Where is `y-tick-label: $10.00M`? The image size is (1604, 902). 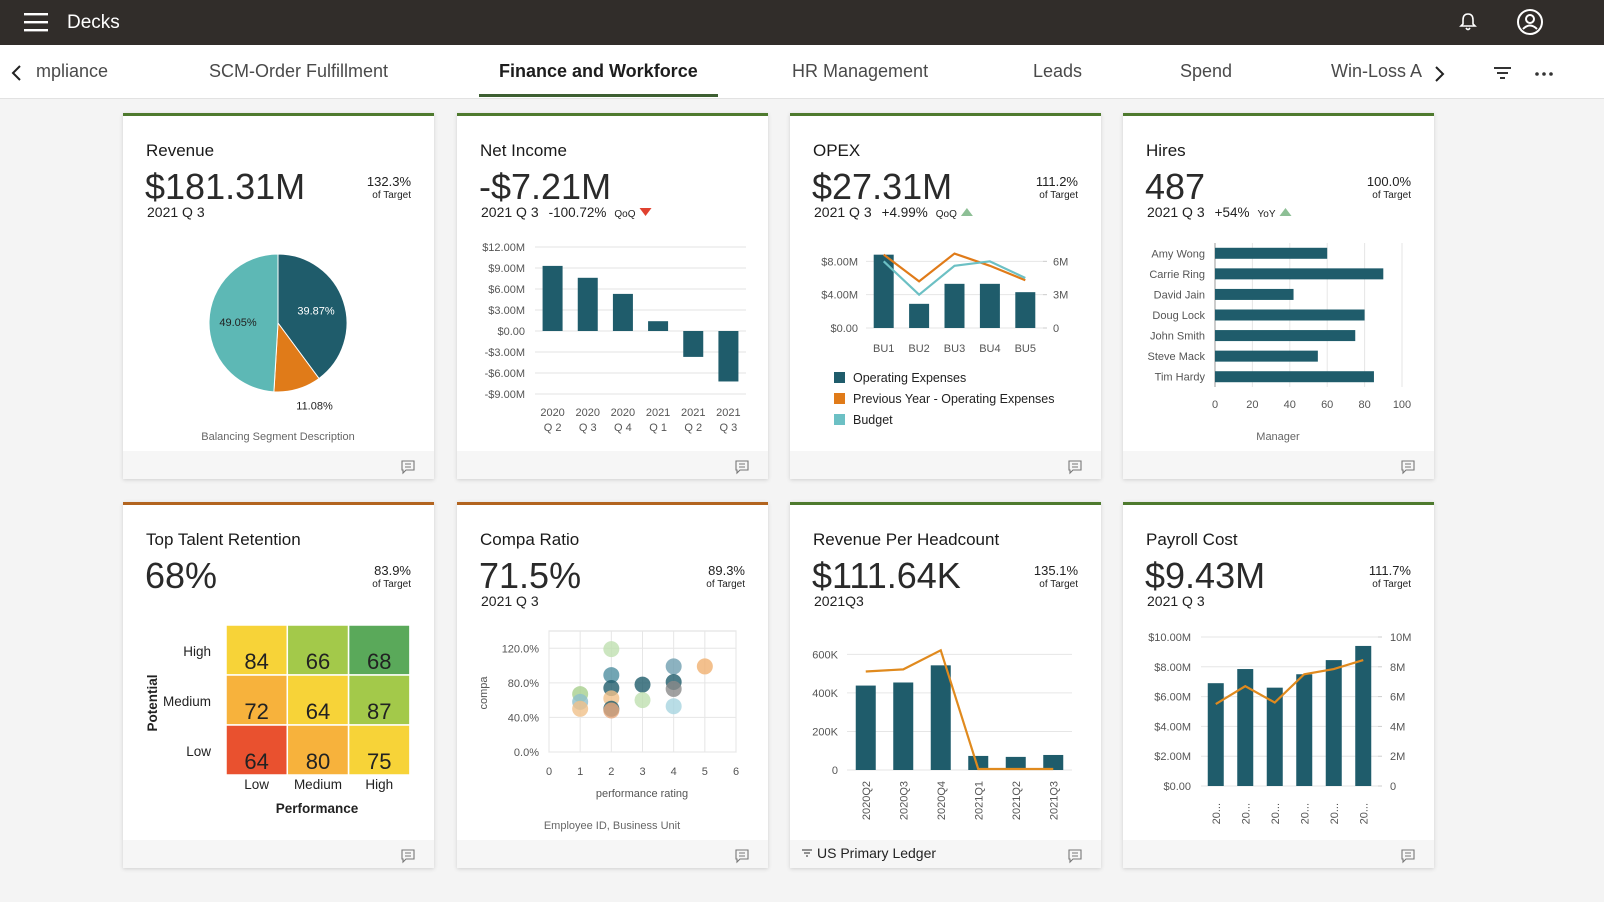
y-tick-label: $10.00M is located at coordinates (1169, 638).